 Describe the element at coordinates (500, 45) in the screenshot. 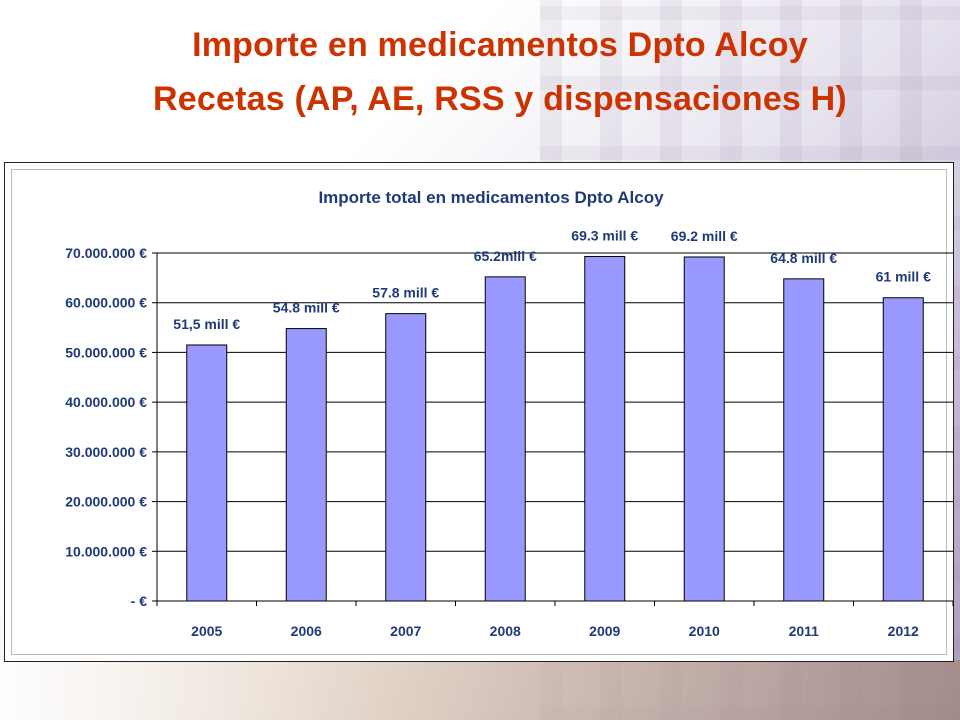

I see `slide-title-line1: Importe en medicamentos Dpto Alcoy` at that location.